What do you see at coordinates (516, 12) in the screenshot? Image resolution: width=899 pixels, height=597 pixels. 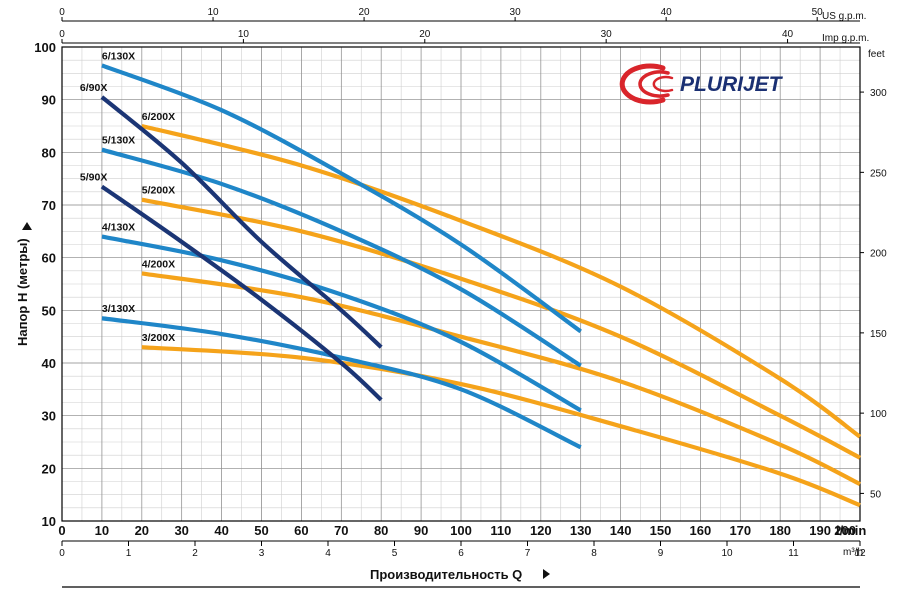 I see `us-gpm-tick-label: 30` at bounding box center [516, 12].